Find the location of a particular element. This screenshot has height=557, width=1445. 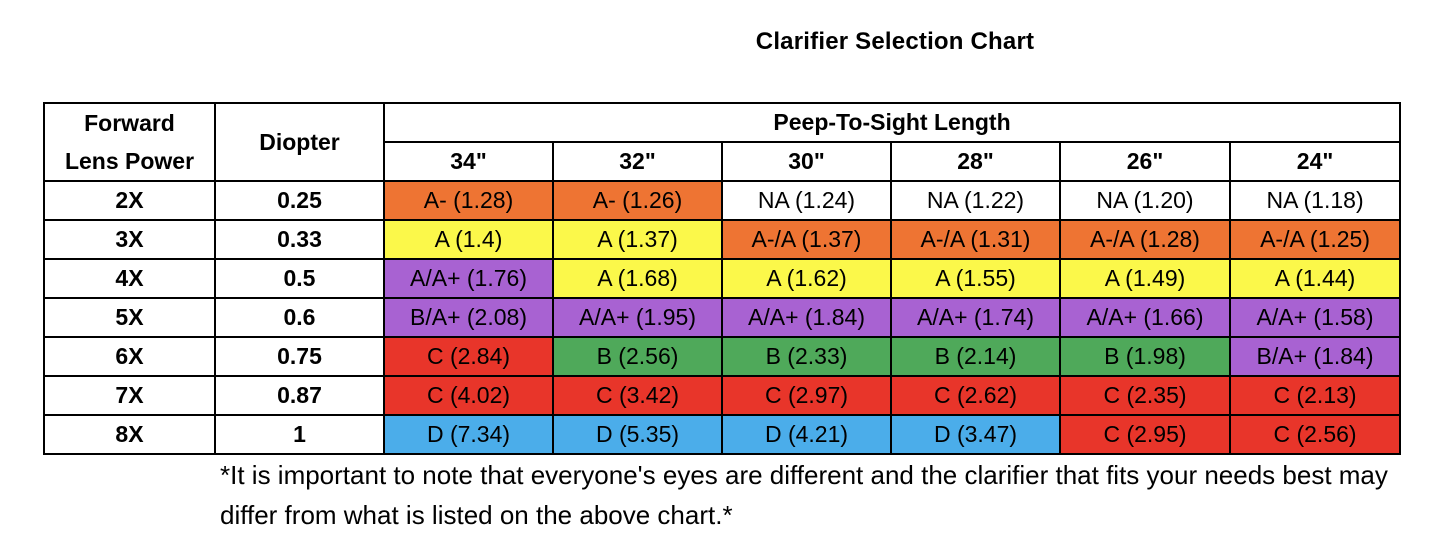

lens-power-cell: 7X is located at coordinates (129, 395).